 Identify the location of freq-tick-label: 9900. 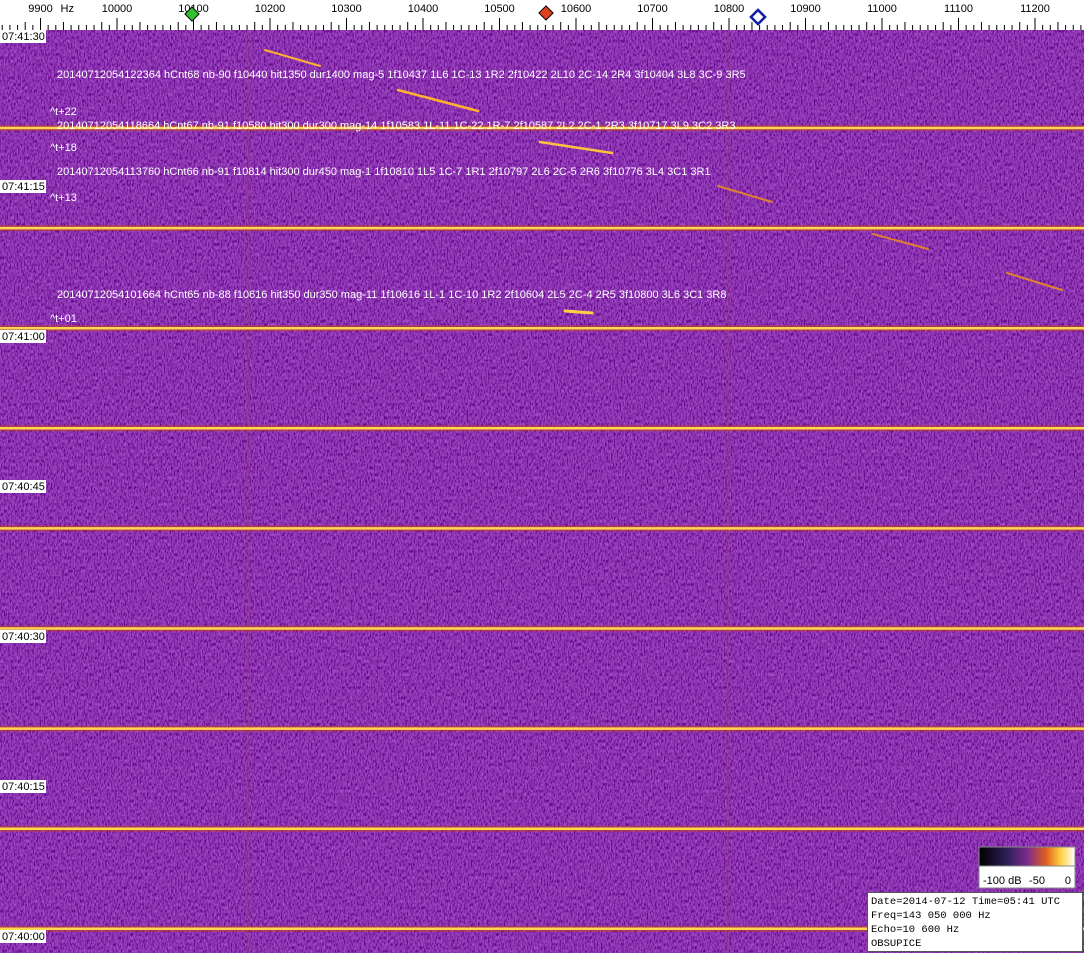
(40, 9).